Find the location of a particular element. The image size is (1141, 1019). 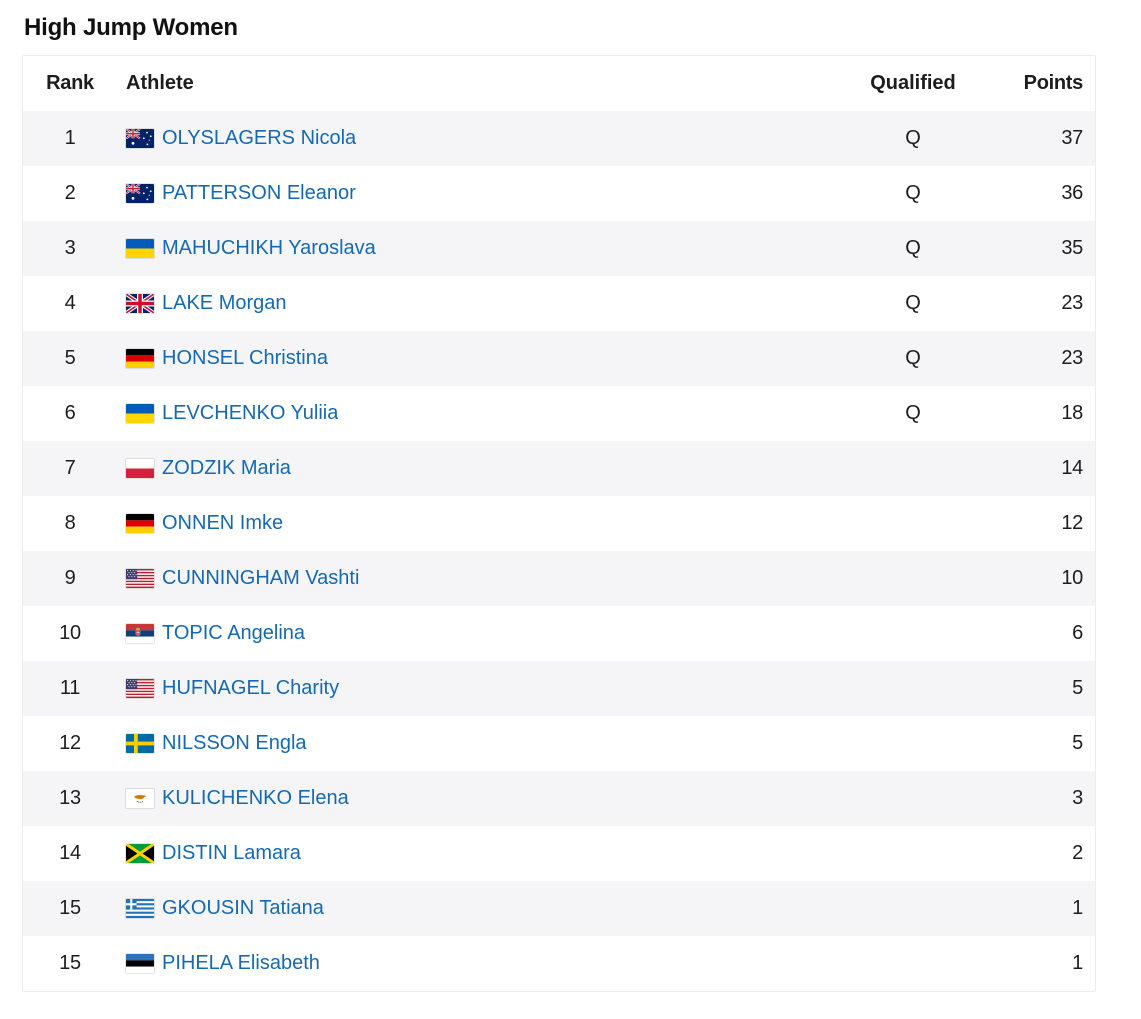

table-row: 3 MAHUCHIKH Yaroslava Q 35 is located at coordinates (559, 248).